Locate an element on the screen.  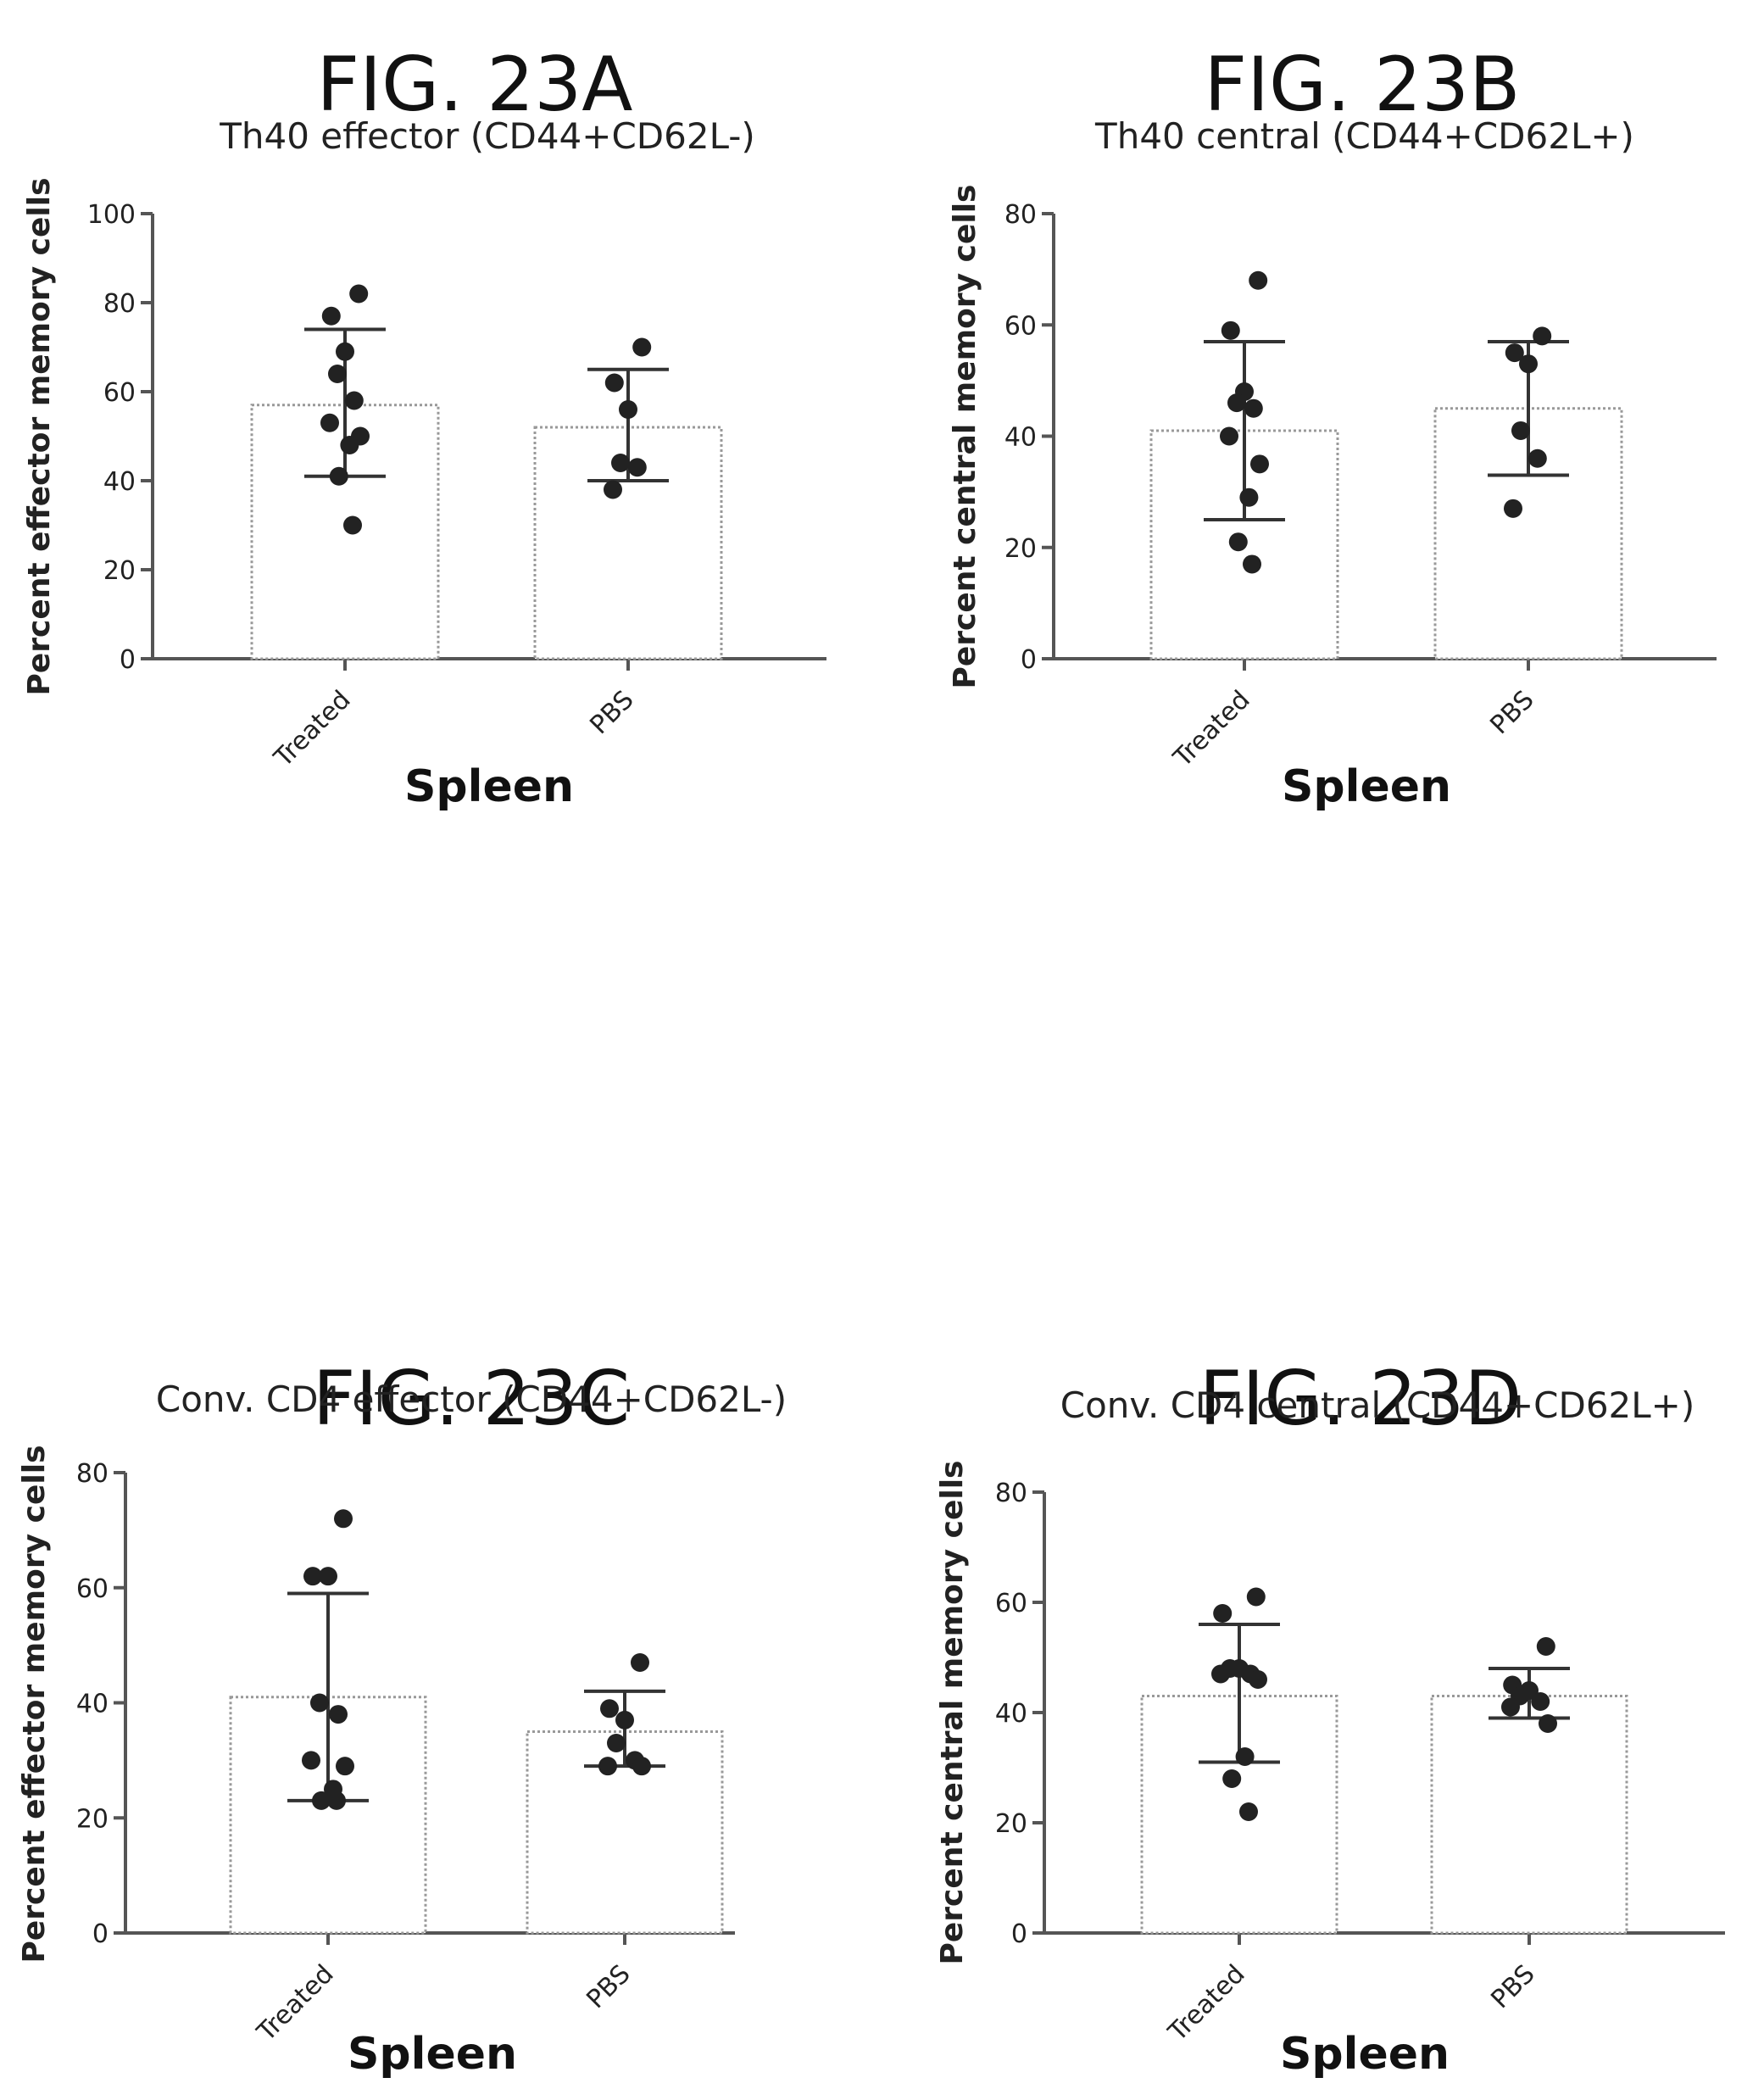
figure-label: FIG. 23C is located at coordinates (471, 1398).